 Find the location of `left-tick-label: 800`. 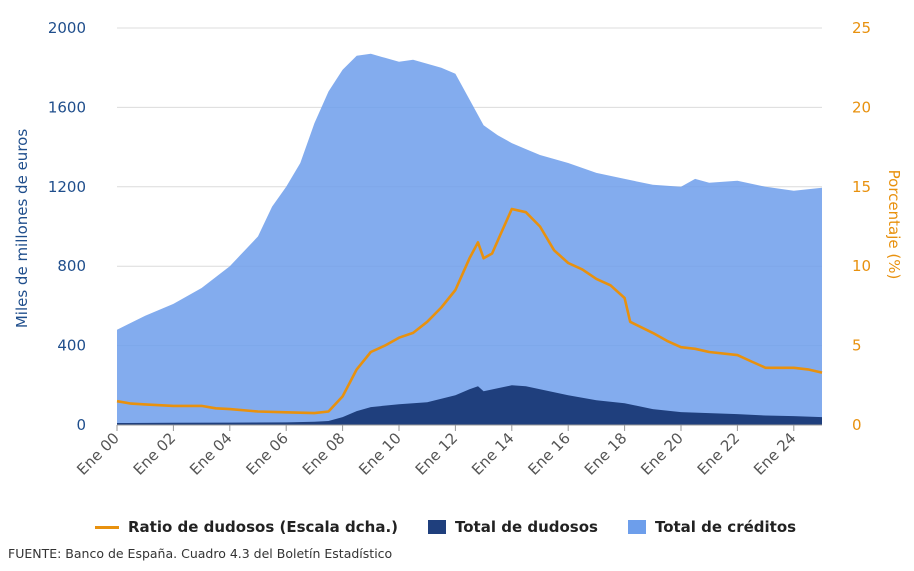

left-tick-label: 800 is located at coordinates (71, 266).